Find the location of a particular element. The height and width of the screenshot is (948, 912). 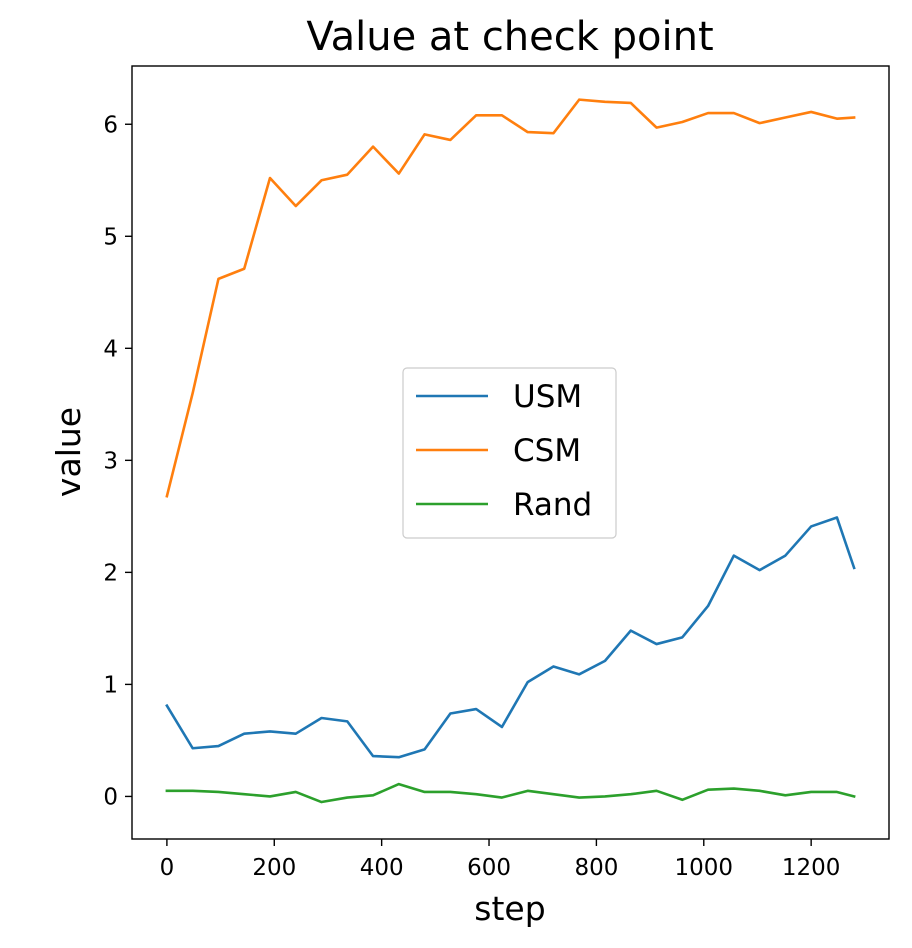

x-tick-label: 800 is located at coordinates (596, 868).